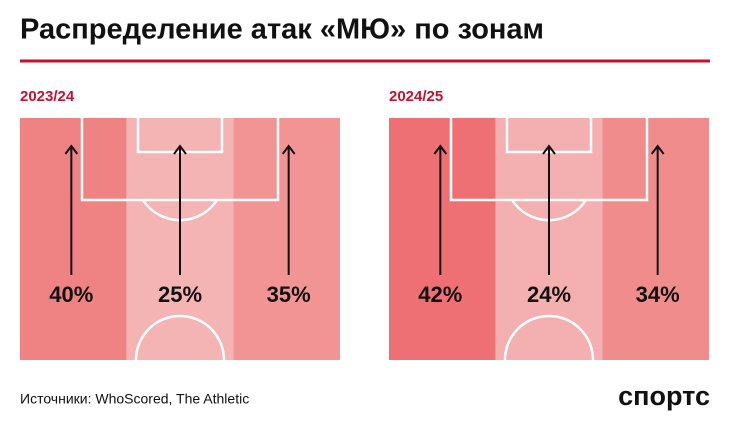  What do you see at coordinates (664, 396) in the screenshot?
I see `logo: спортс` at bounding box center [664, 396].